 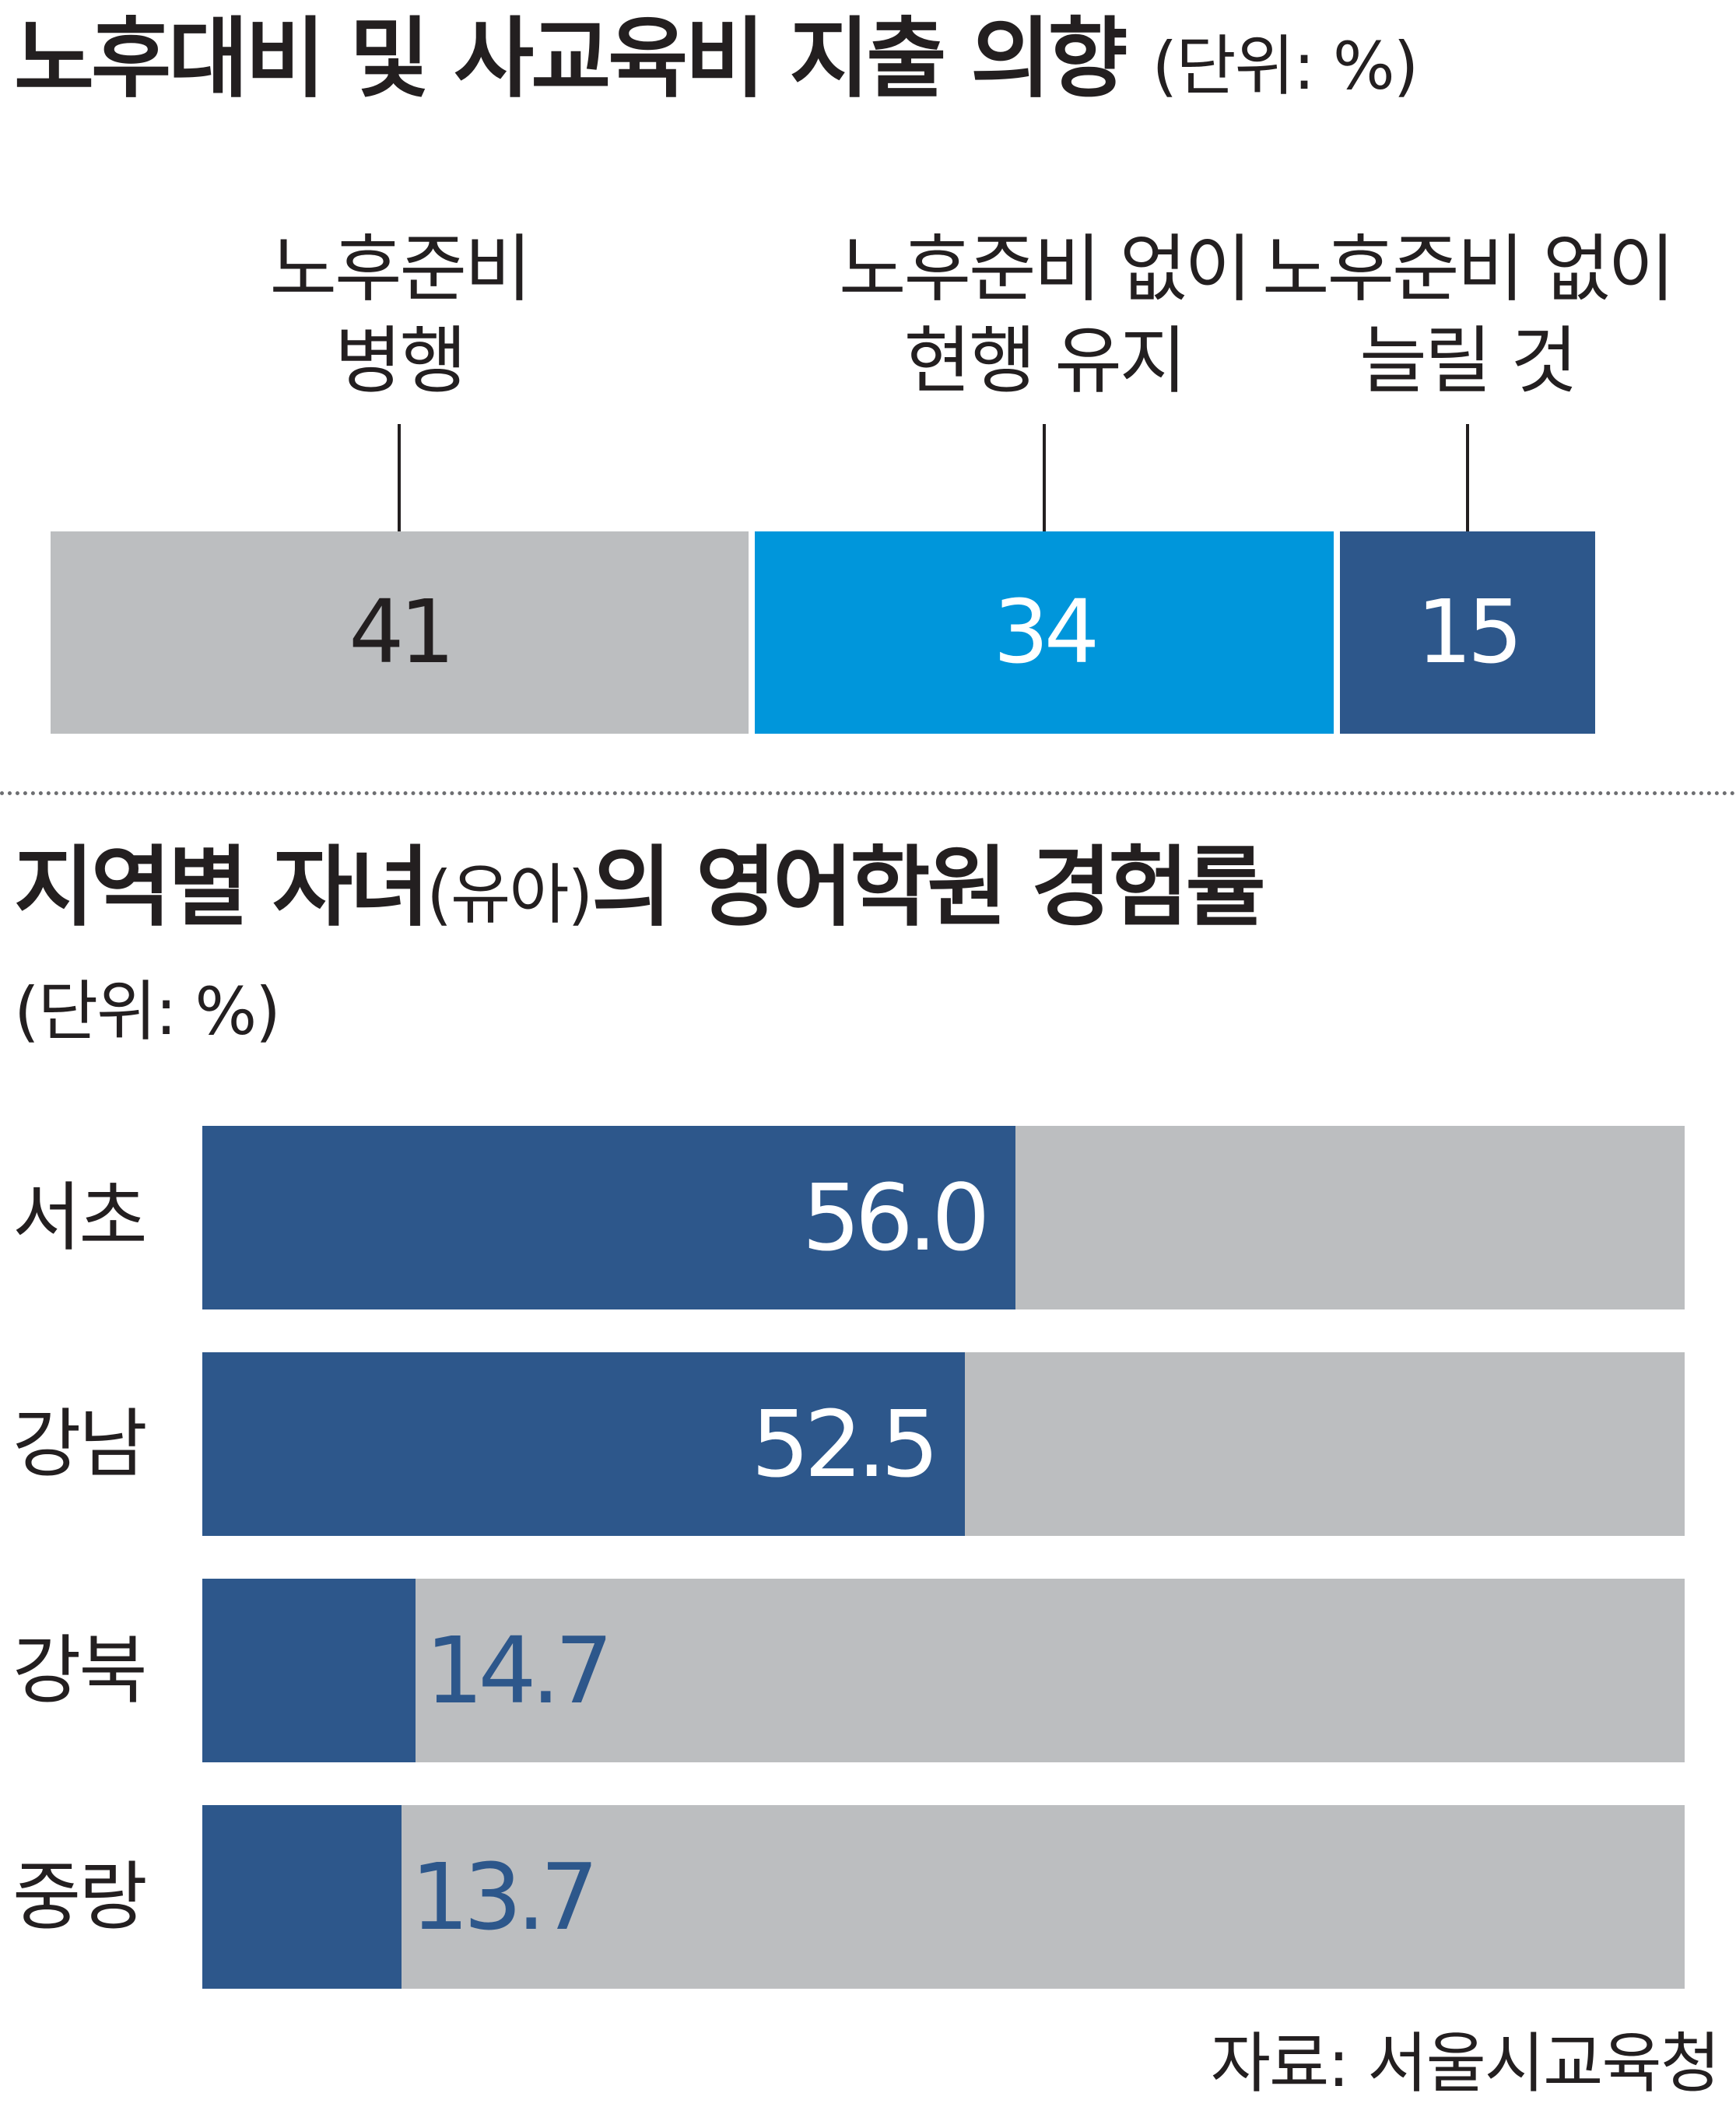 What do you see at coordinates (1045, 316) in the screenshot?
I see `stack-category-label: 노후준비 없이 현행 유지` at bounding box center [1045, 316].